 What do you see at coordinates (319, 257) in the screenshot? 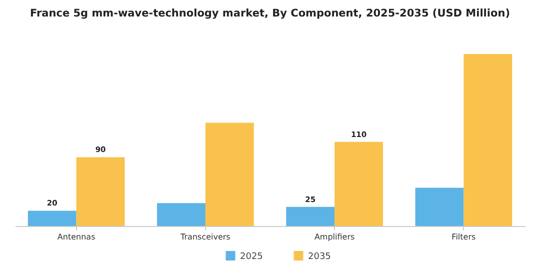
I see `legend-label: 2035` at bounding box center [319, 257].